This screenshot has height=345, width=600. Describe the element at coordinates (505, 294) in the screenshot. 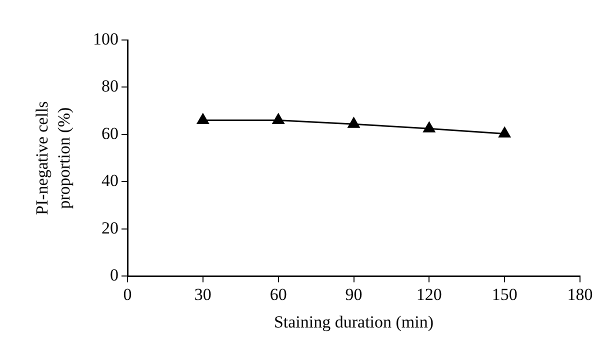

I see `x-tick-label: 150` at that location.